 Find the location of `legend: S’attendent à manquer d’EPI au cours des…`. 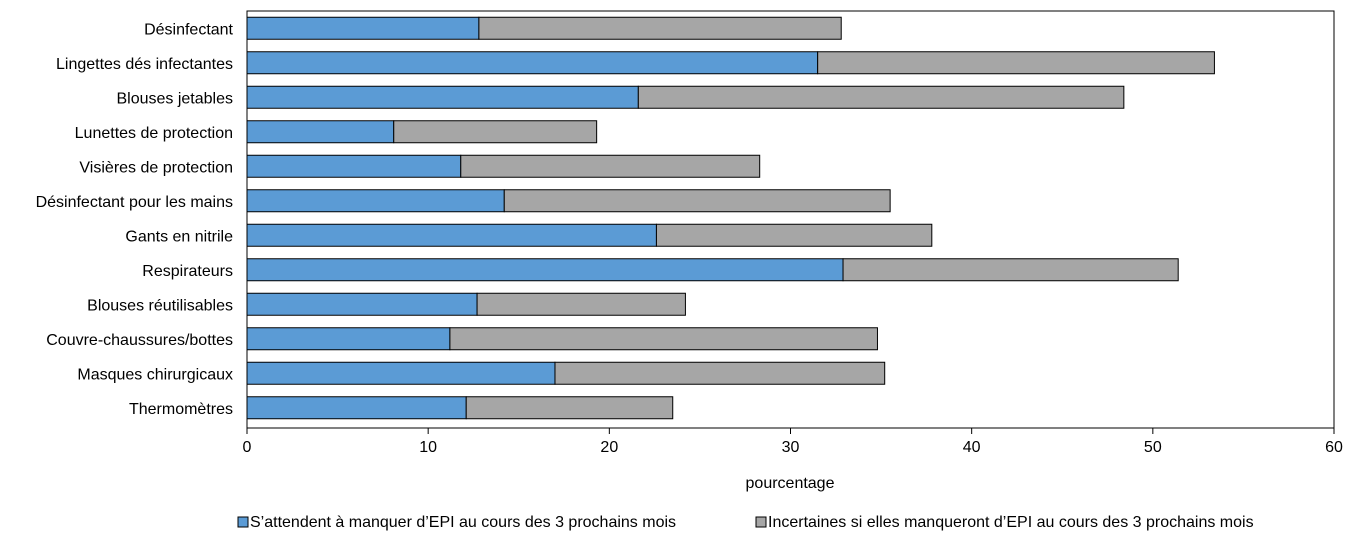

legend: S’attendent à manquer d’EPI au cours des… is located at coordinates (745, 522).